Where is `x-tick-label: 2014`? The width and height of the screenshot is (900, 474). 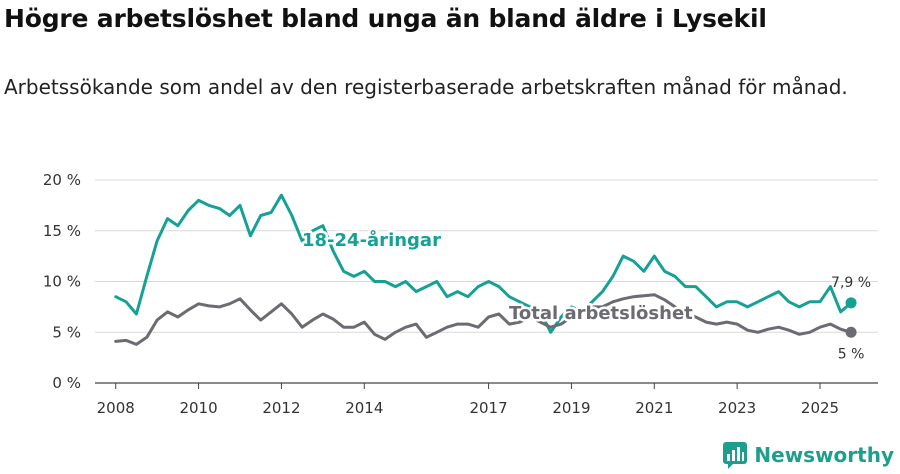 x-tick-label: 2014 is located at coordinates (364, 408).